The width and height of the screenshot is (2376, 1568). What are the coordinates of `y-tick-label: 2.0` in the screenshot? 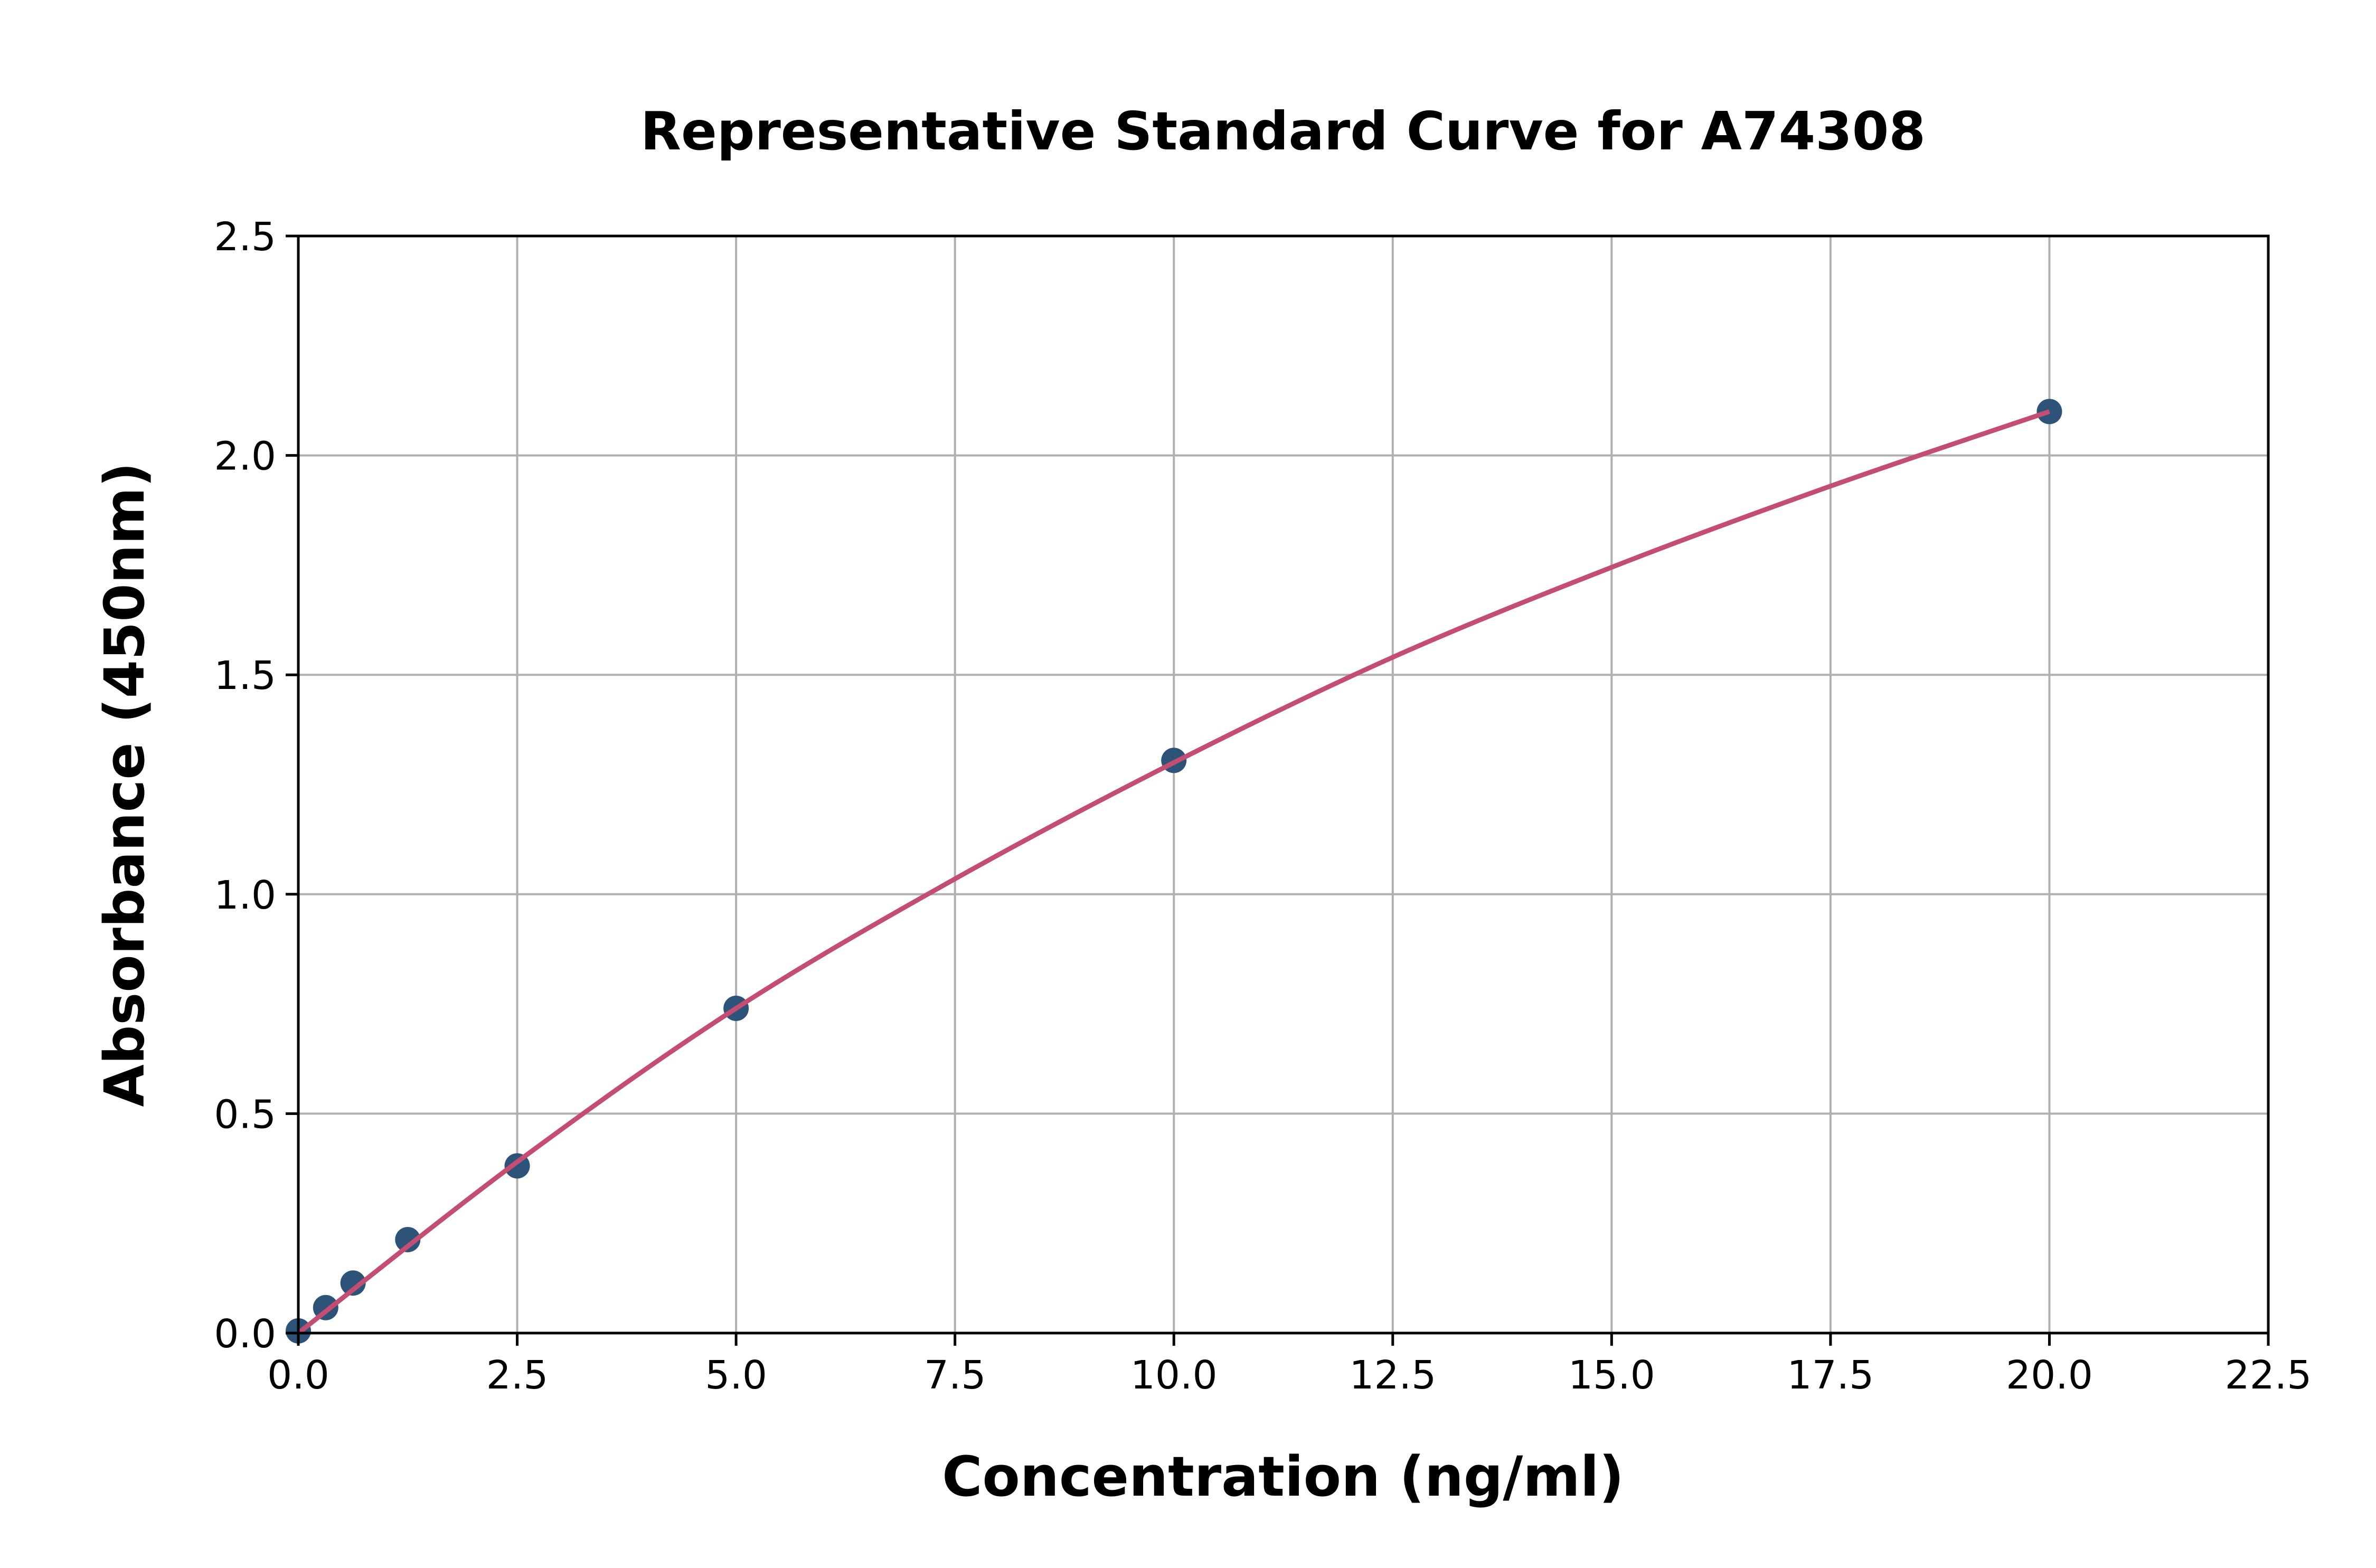 It's located at (245, 456).